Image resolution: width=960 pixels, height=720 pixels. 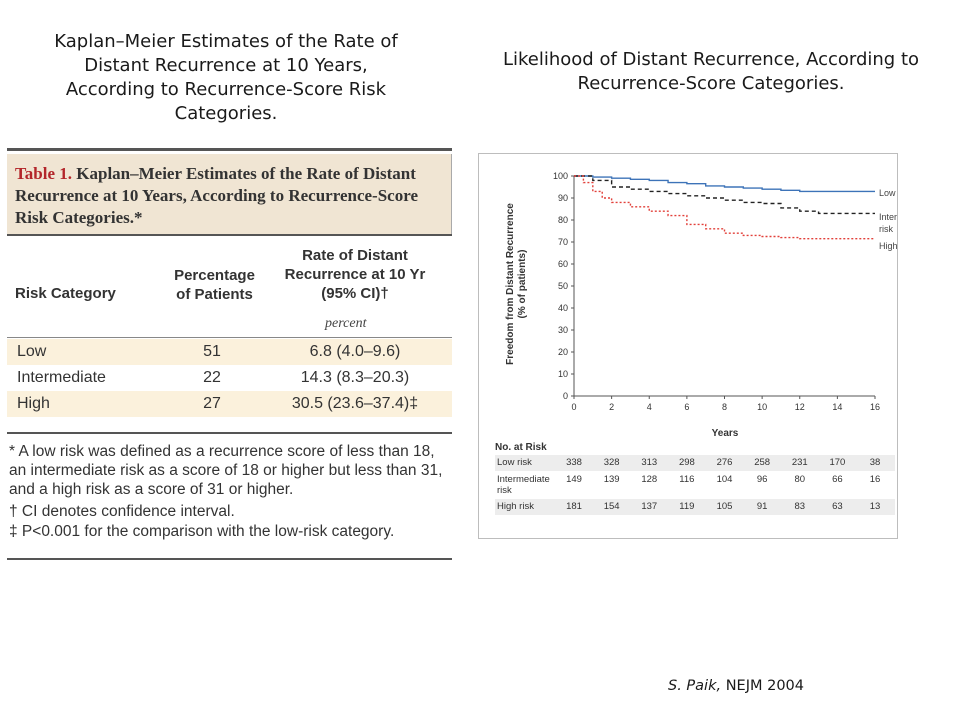 What do you see at coordinates (563, 374) in the screenshot?
I see `y-tick-label: 10` at bounding box center [563, 374].